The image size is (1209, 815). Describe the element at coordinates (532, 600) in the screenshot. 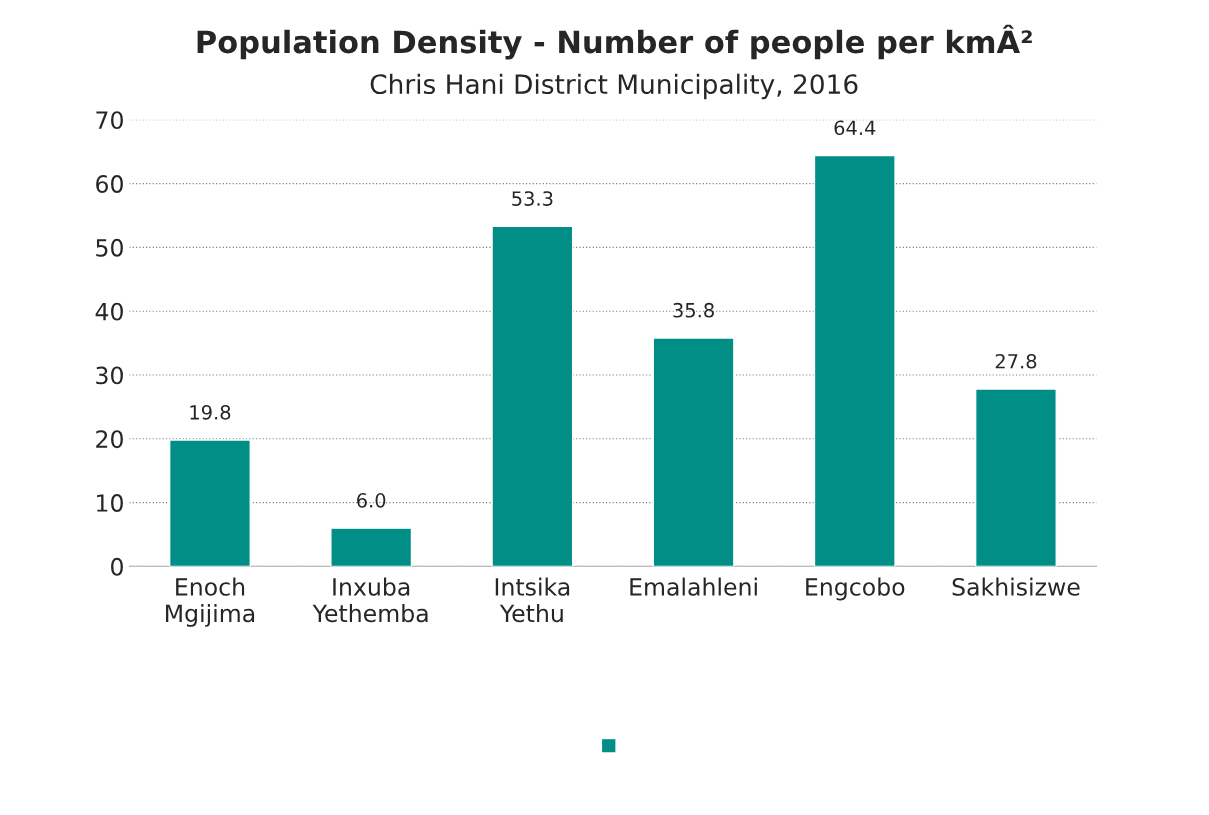

I see `x-tick-label: Intsika Yethu` at that location.